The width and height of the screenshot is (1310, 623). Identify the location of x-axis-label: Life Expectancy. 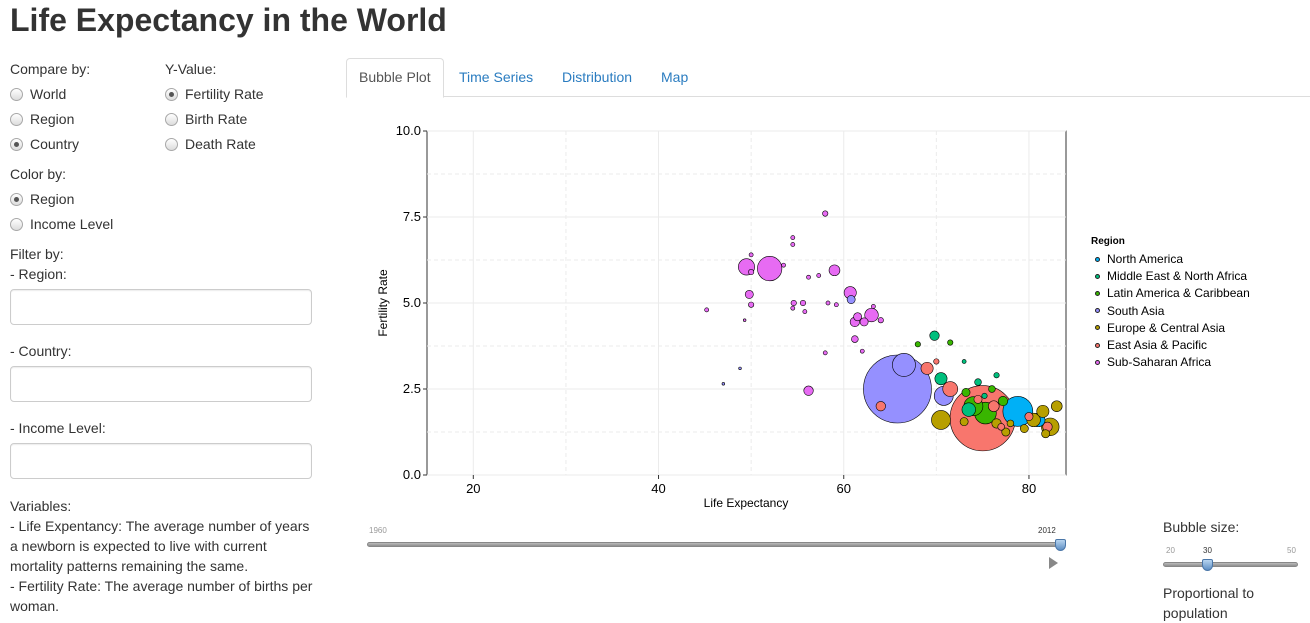
(746, 503).